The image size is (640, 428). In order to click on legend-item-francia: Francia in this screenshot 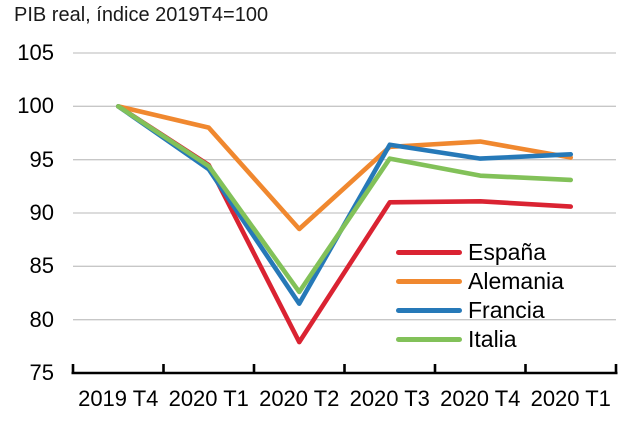, I will do `click(480, 310)`.